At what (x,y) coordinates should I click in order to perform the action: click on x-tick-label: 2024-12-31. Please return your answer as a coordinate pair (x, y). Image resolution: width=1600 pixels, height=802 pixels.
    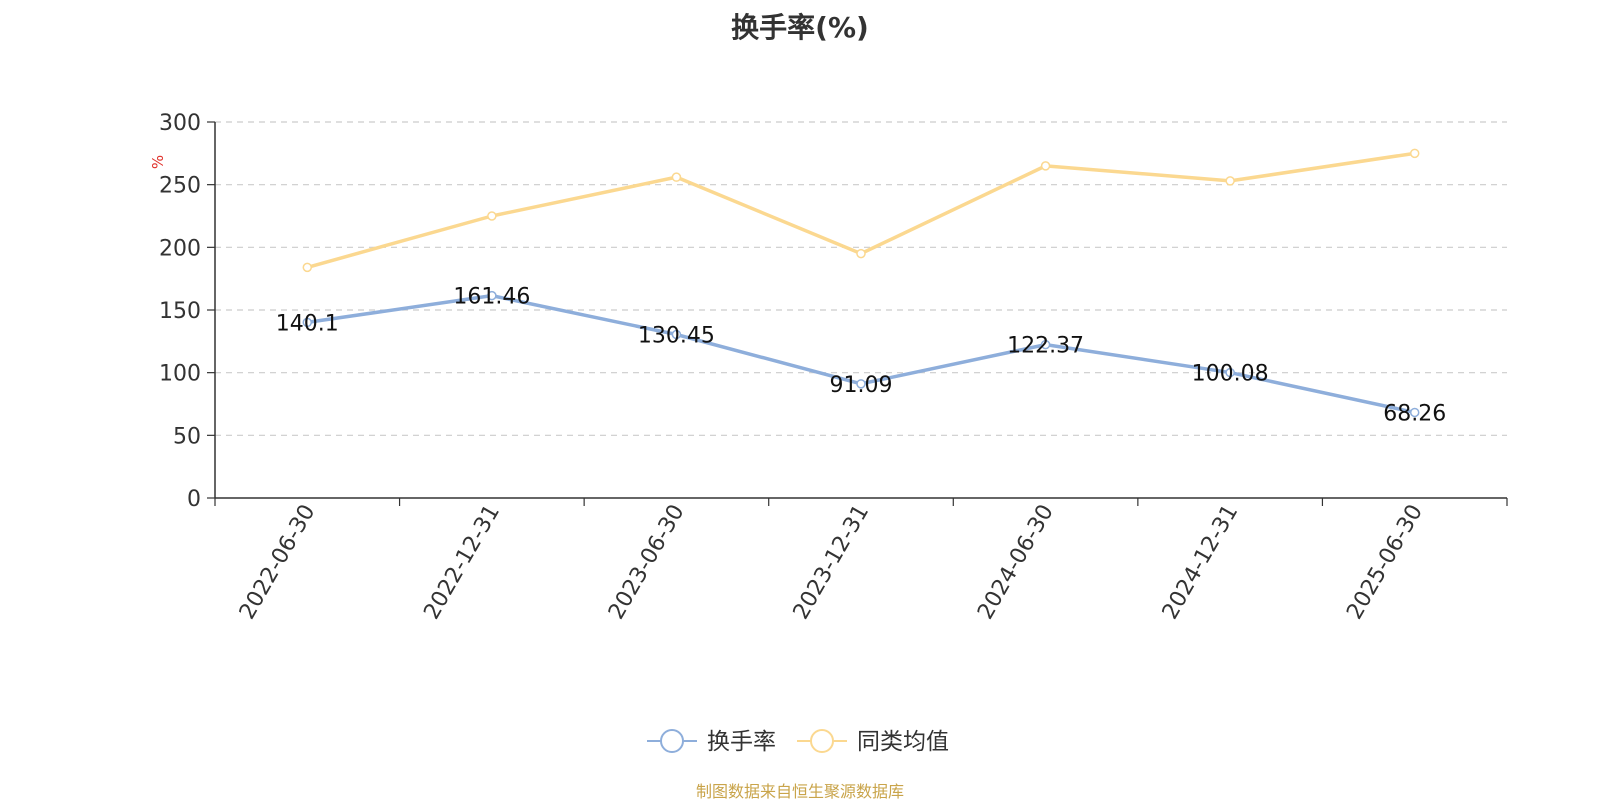
    Looking at the image, I should click on (1201, 562).